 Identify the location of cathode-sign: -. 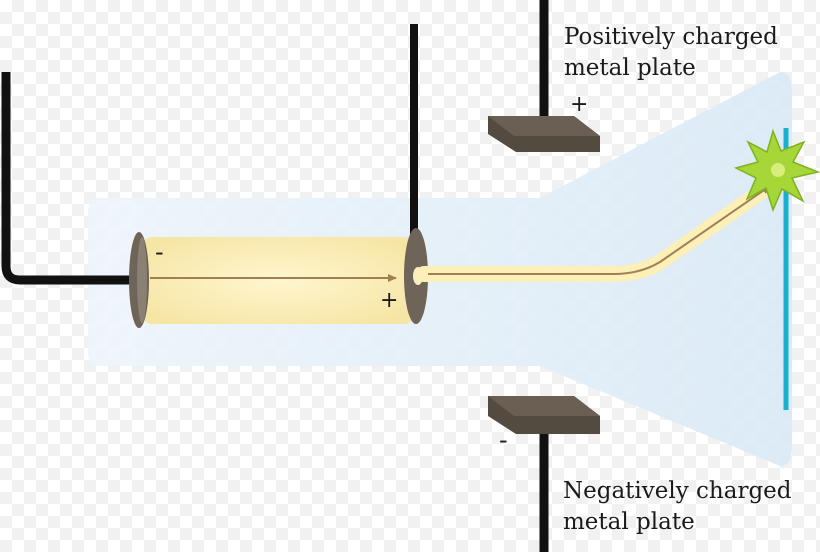
(159, 252).